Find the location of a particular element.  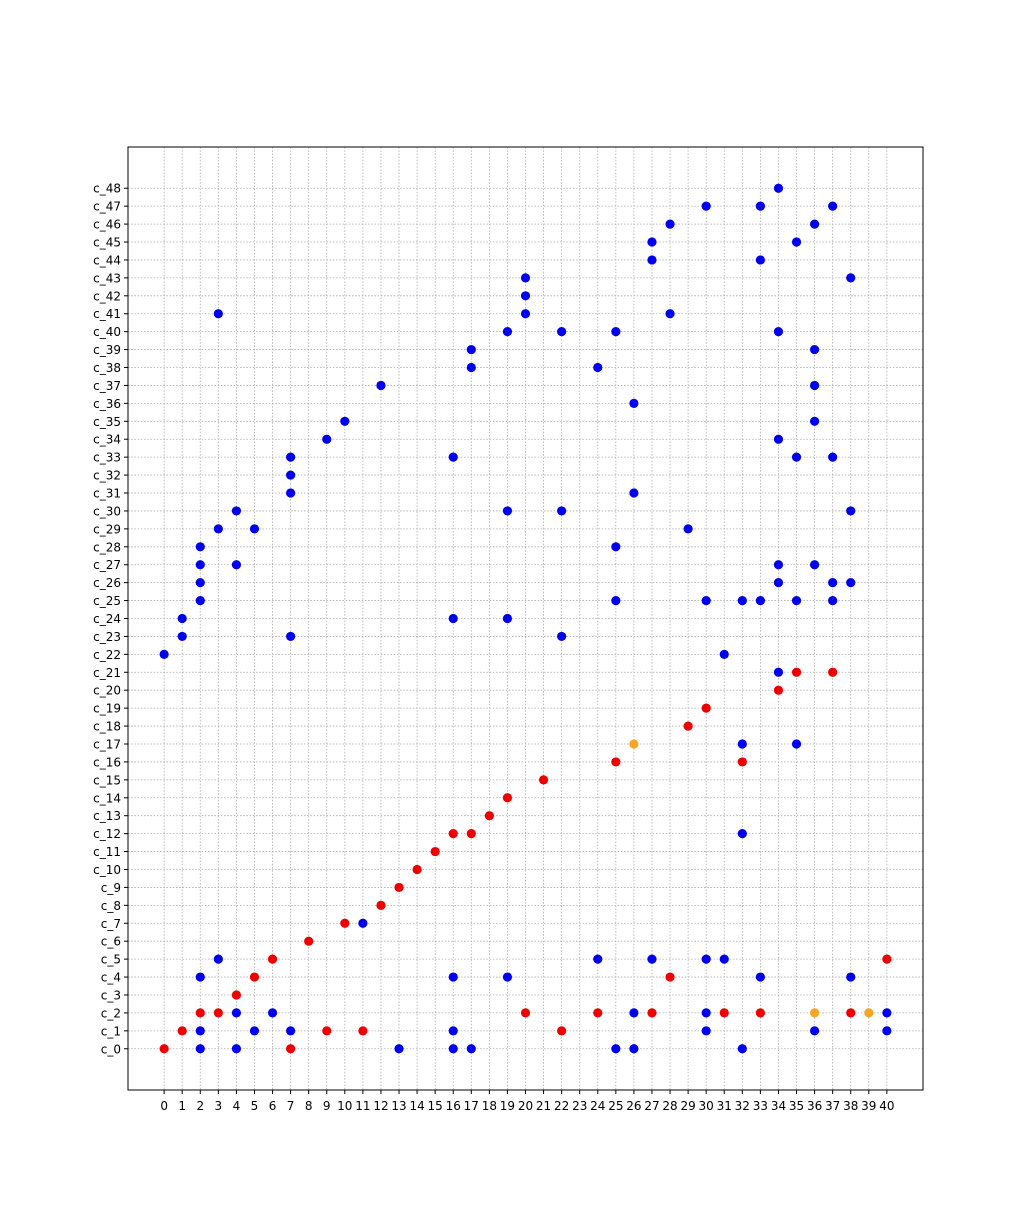

y-tick-label: c_30 is located at coordinates (107, 511).